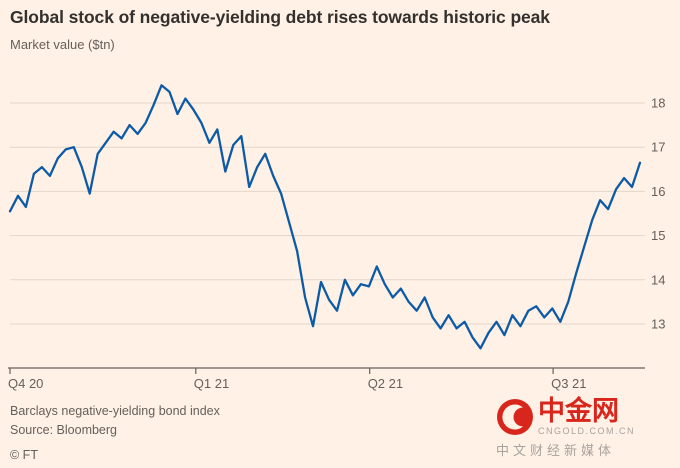  I want to click on watermark-brand: 中金网, so click(578, 411).